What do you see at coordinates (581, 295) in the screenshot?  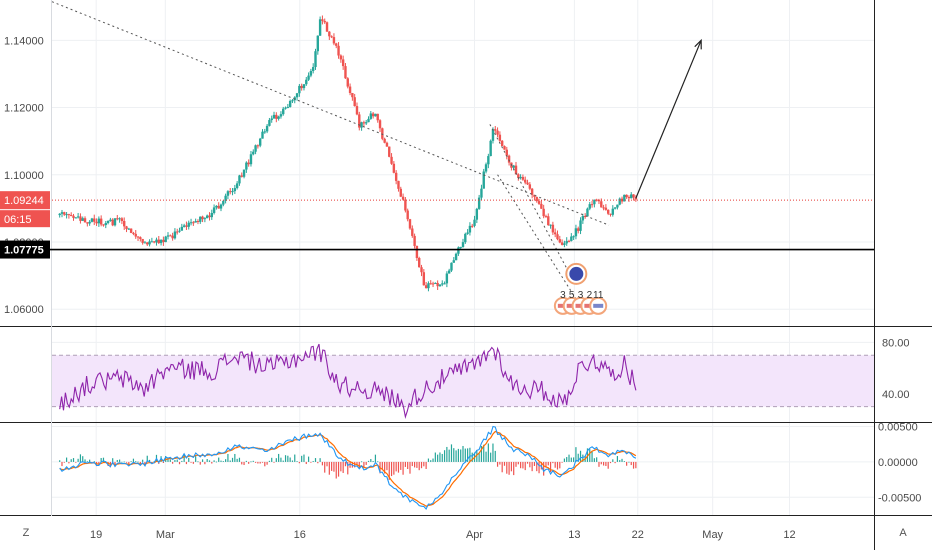 I see `event-marker-label: 3` at bounding box center [581, 295].